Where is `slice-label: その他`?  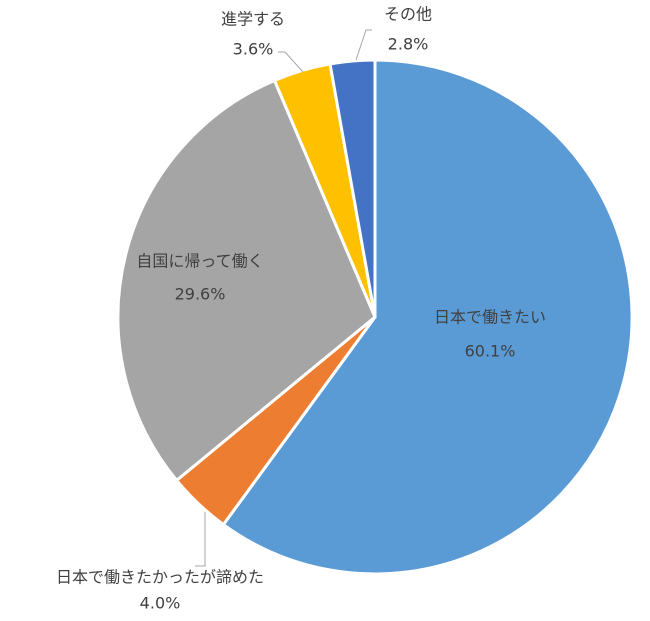 slice-label: その他 is located at coordinates (408, 14).